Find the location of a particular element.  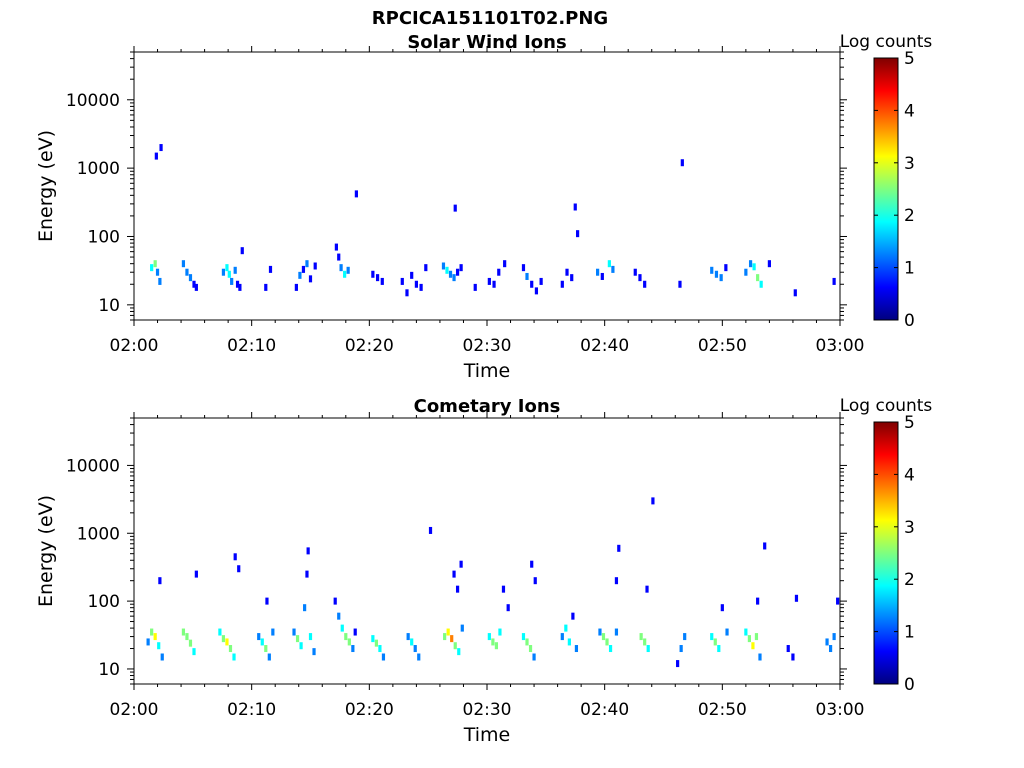

y-tick-label: 10 is located at coordinates (109, 670).